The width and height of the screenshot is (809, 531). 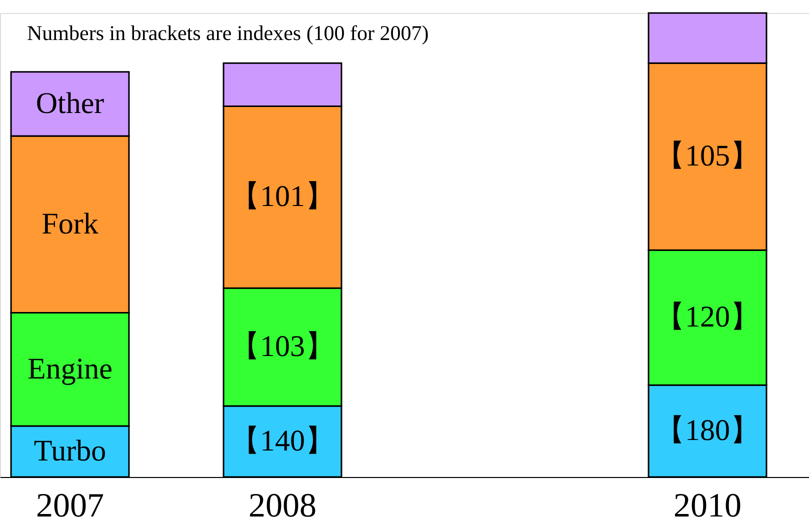 What do you see at coordinates (70, 103) in the screenshot?
I see `series-label: Other` at bounding box center [70, 103].